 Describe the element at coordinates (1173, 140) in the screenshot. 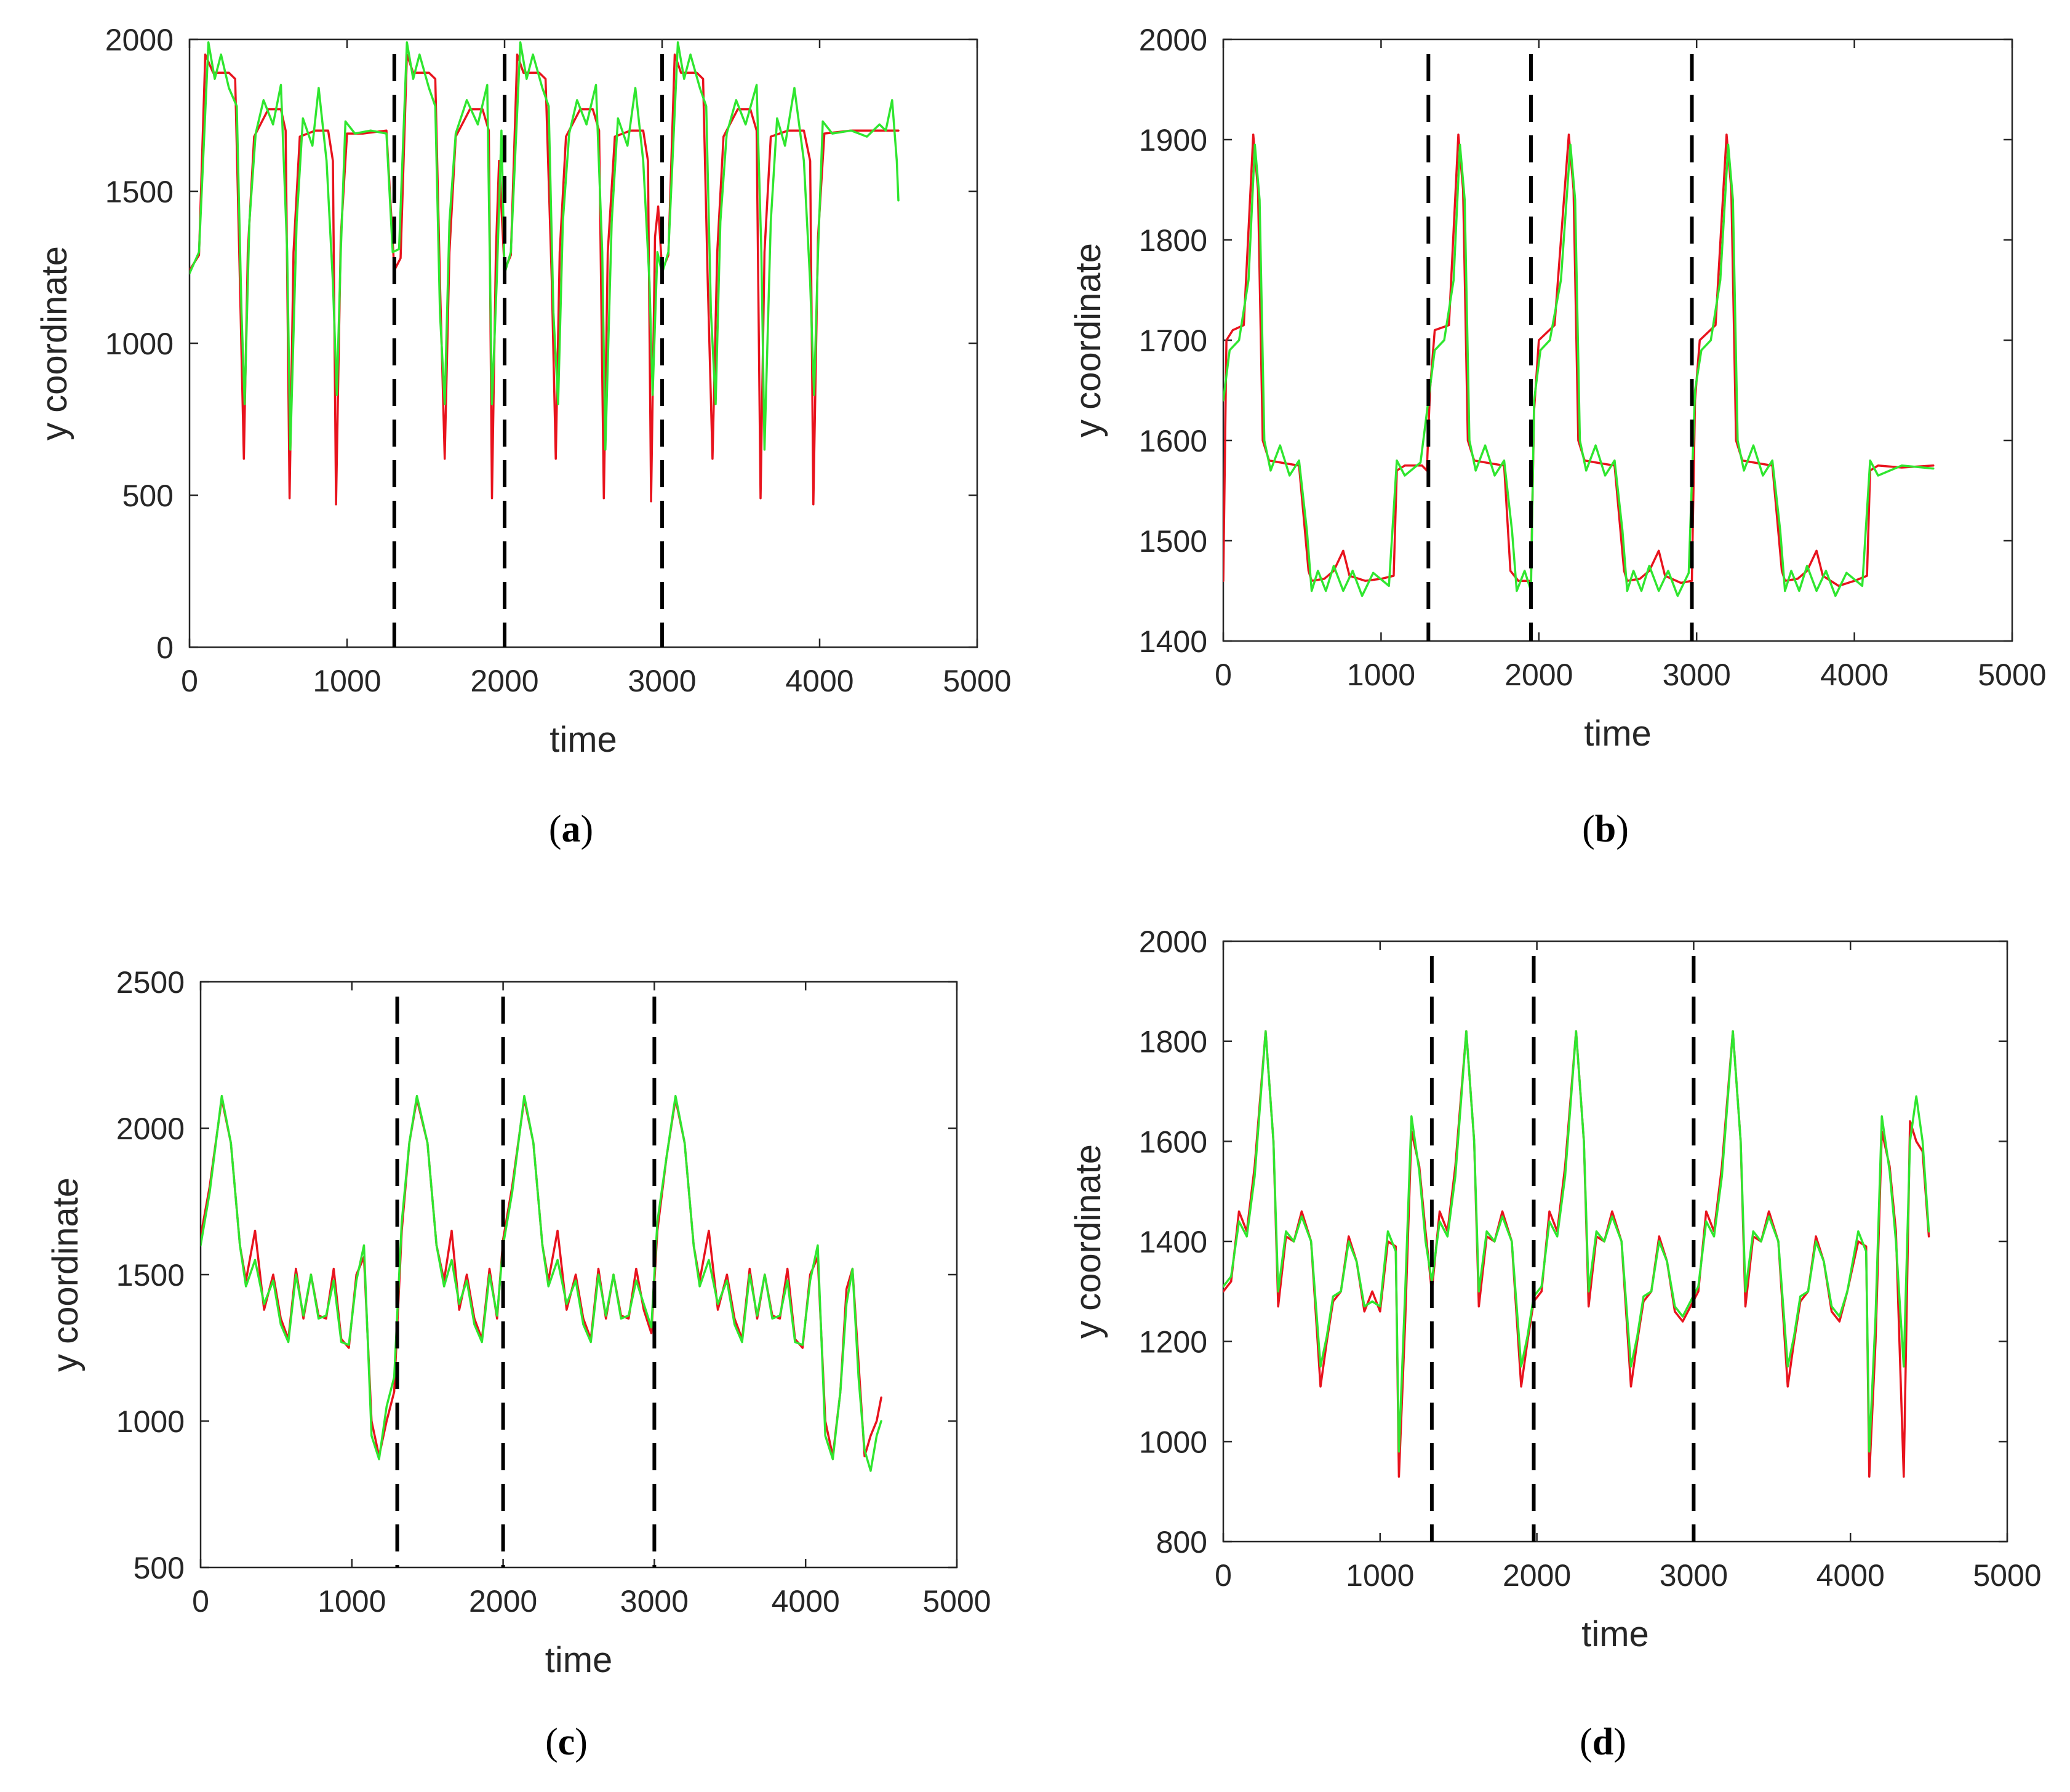

I see `y-tick-label: 1900` at that location.